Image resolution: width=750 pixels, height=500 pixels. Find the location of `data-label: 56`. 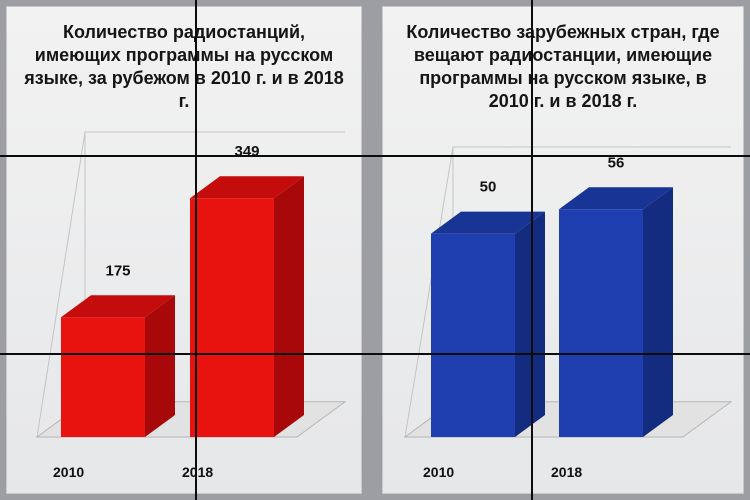

data-label: 56 is located at coordinates (616, 162).